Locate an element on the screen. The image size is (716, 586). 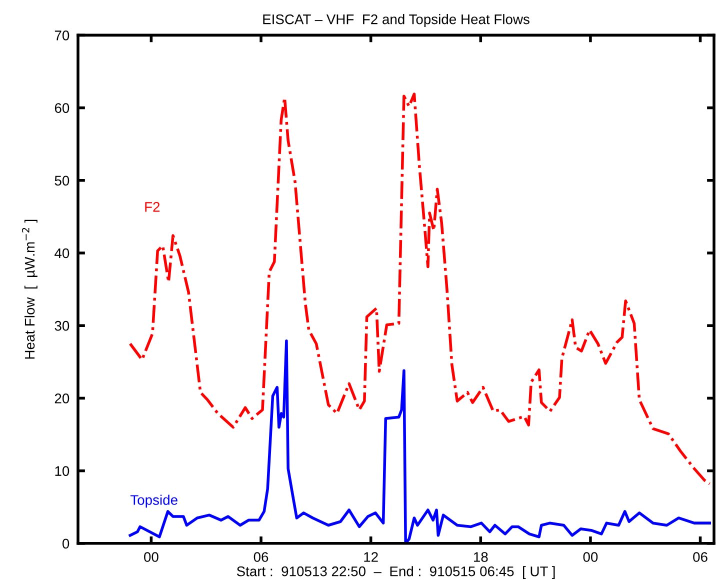
y-tick-label: 50 is located at coordinates (62, 181).